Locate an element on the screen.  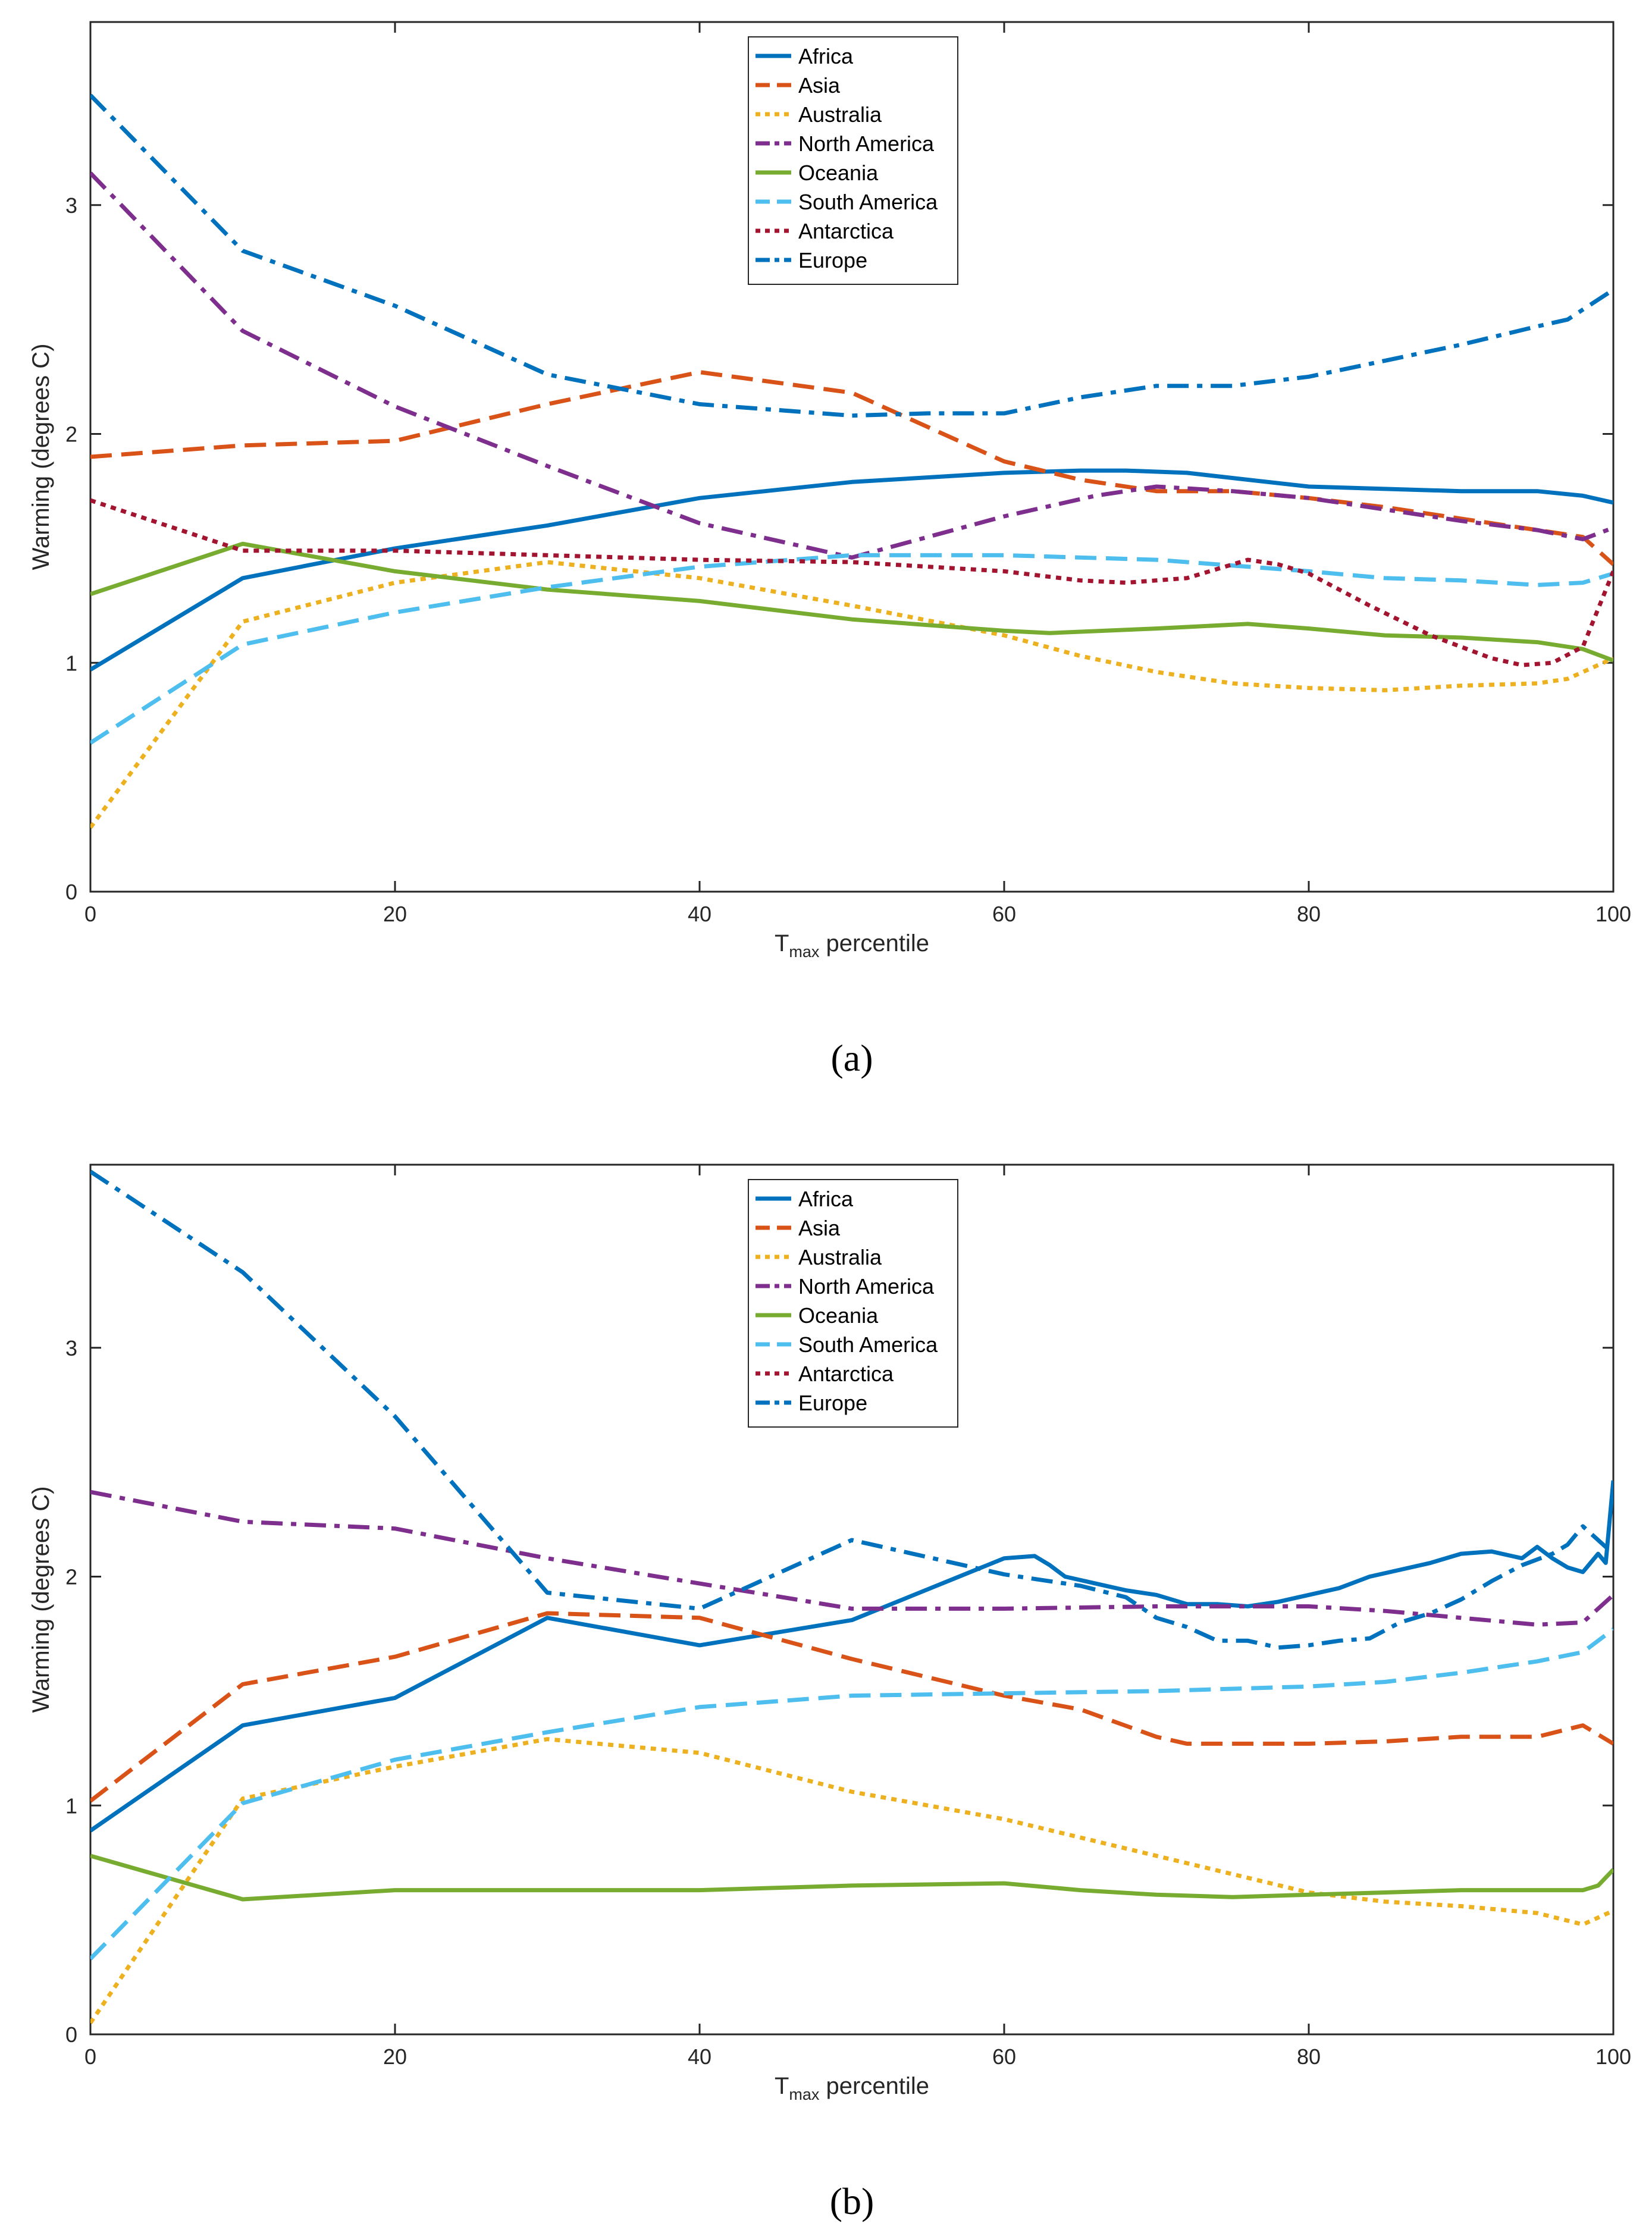
series-line-europe is located at coordinates (851, 256).